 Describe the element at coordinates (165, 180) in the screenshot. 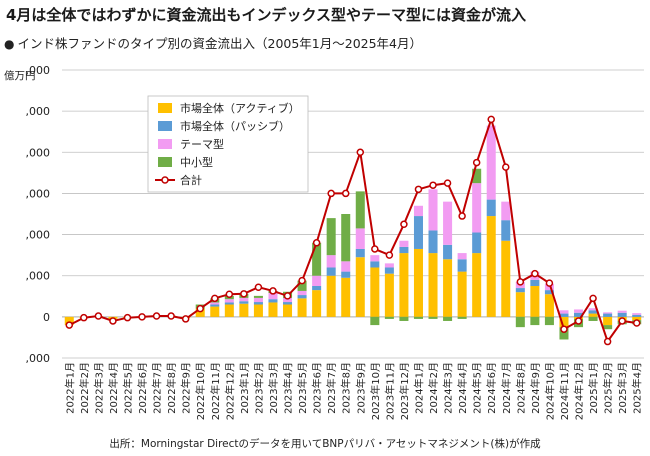

I see `legend-marker-total` at that location.